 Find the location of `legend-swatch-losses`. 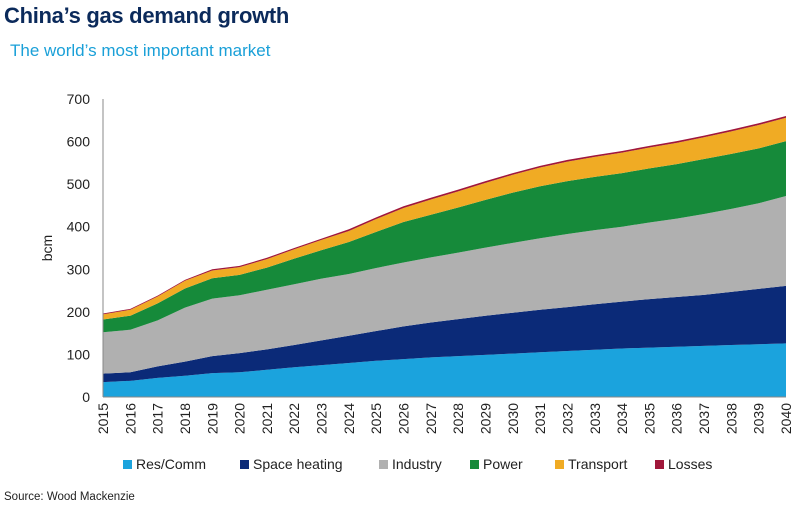

legend-swatch-losses is located at coordinates (659, 464).